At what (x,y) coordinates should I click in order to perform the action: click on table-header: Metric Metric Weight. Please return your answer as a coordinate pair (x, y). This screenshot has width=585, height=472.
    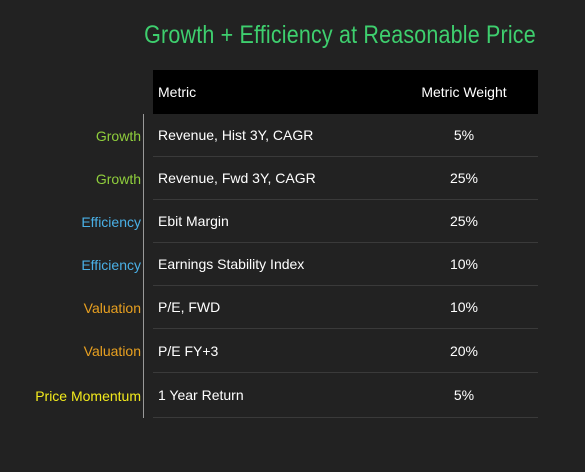
    Looking at the image, I should click on (345, 92).